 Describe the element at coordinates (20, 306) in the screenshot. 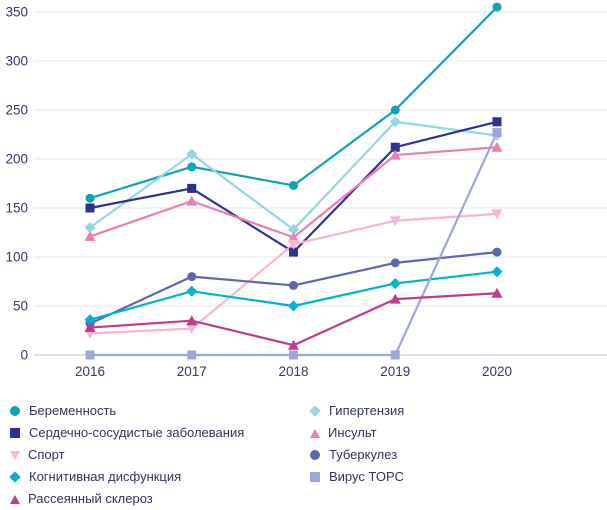

I see `y-tick-label: 50` at that location.